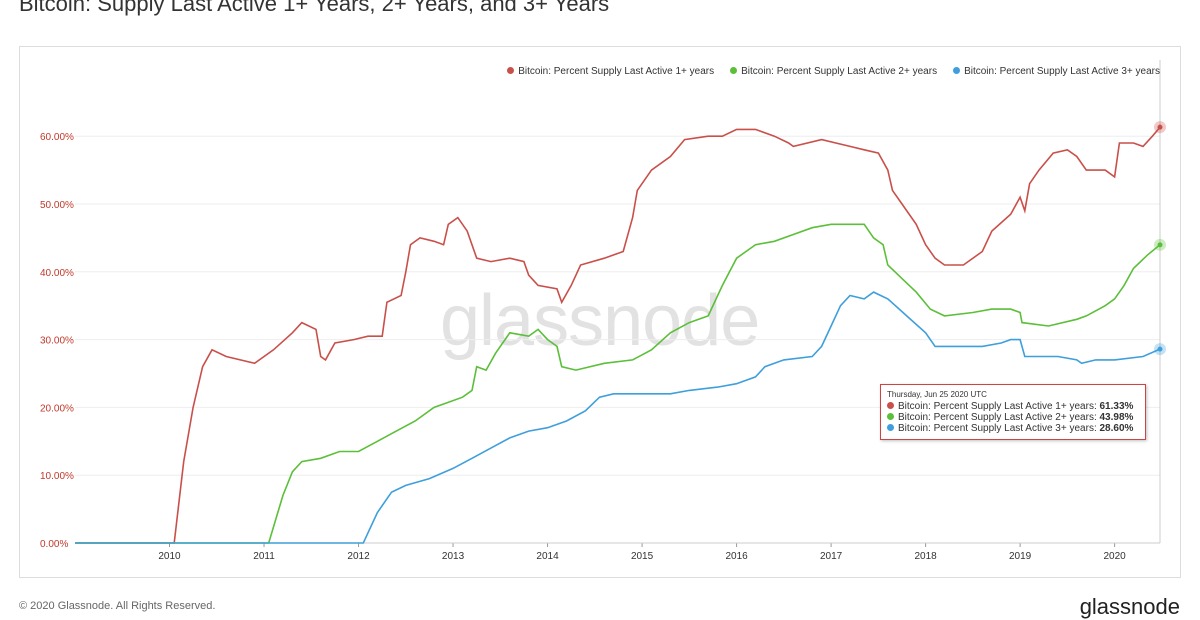 Image resolution: width=1200 pixels, height=620 pixels. Describe the element at coordinates (57, 408) in the screenshot. I see `y-tick-label: 20.00%` at that location.